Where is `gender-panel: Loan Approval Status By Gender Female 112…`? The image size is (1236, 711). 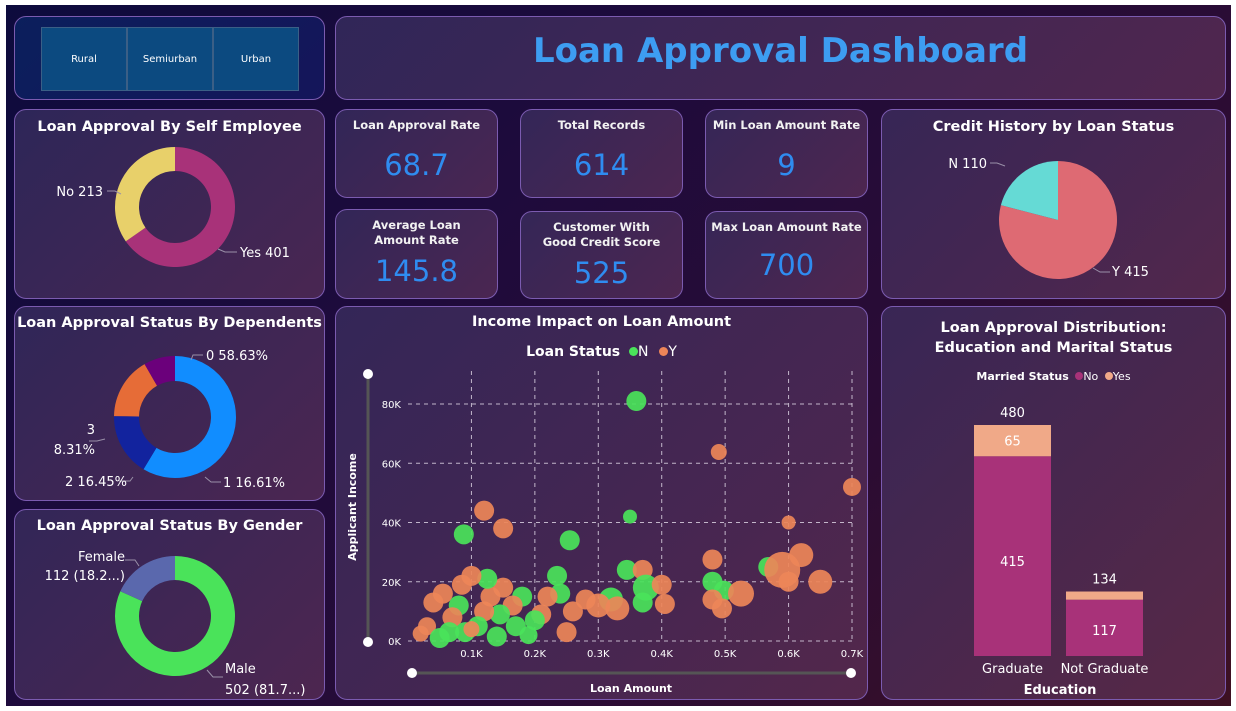
gender-panel: Loan Approval Status By Gender Female 112… is located at coordinates (169, 604).